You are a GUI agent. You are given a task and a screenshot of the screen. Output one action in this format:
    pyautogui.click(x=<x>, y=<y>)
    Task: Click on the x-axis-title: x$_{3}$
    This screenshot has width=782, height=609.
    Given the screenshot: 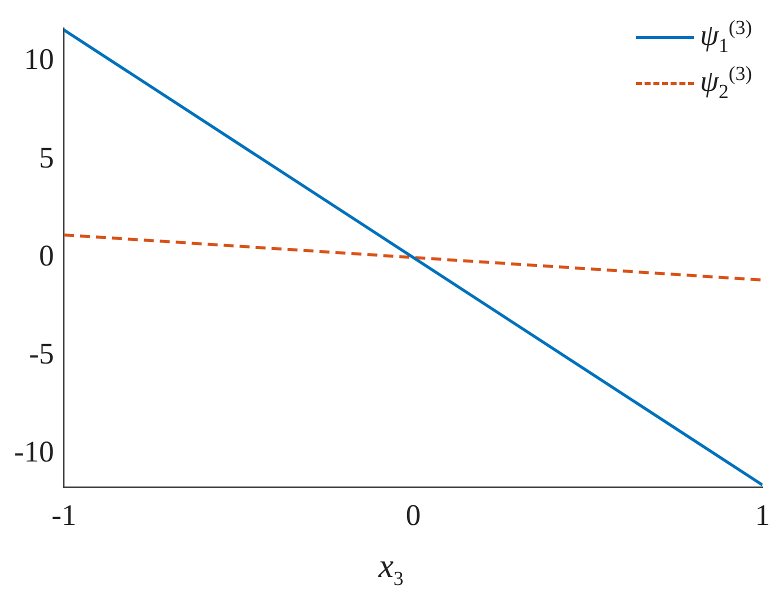 What is the action you would take?
    pyautogui.click(x=391, y=569)
    